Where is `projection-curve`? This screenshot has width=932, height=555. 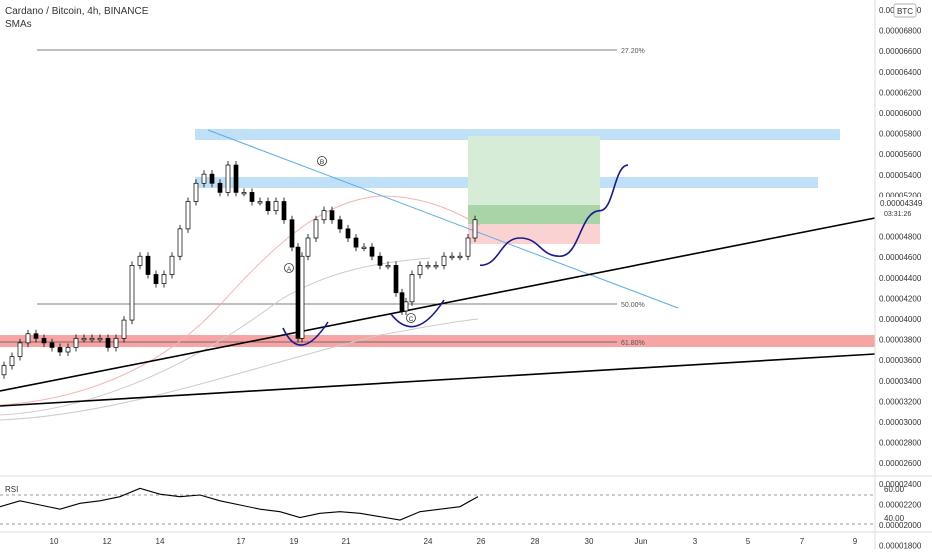
projection-curve is located at coordinates (554, 215).